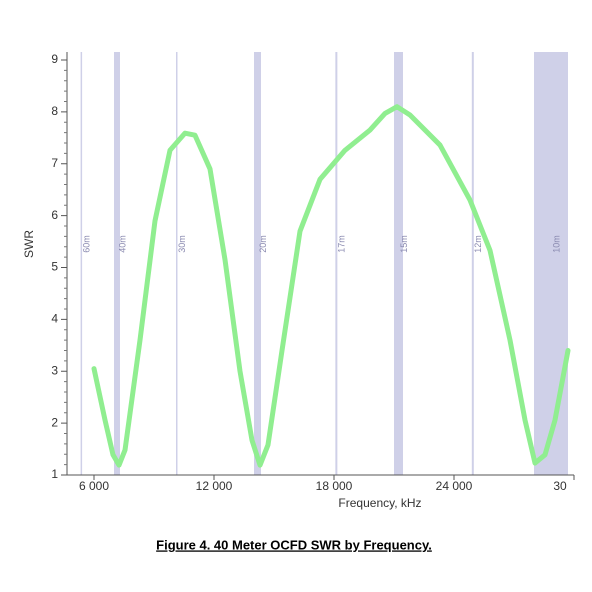  What do you see at coordinates (214, 486) in the screenshot?
I see `x-tick-label: 12 000` at bounding box center [214, 486].